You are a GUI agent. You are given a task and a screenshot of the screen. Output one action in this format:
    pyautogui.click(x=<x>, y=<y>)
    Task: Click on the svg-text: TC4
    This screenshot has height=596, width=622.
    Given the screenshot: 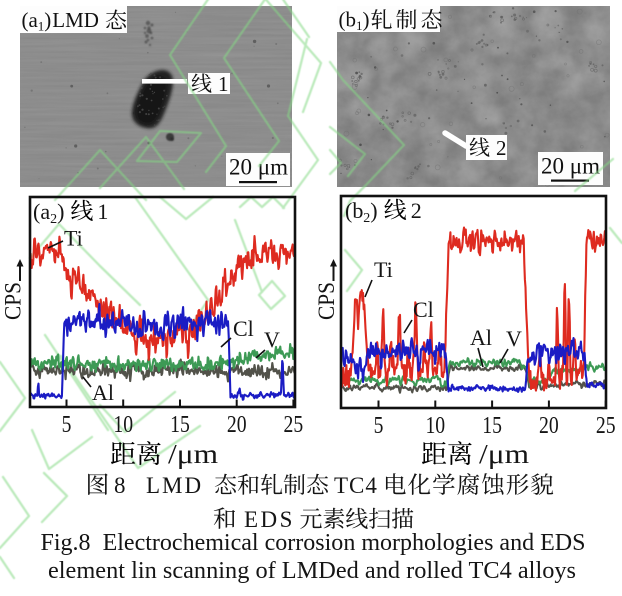 What is the action you would take?
    pyautogui.click(x=356, y=485)
    